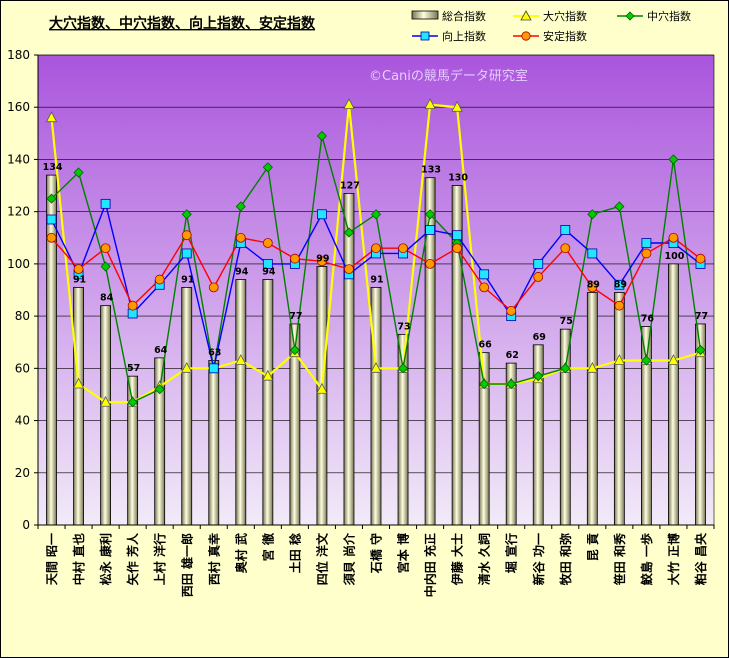  Describe the element at coordinates (458, 178) in the screenshot. I see `bar-value-label: 130` at that location.